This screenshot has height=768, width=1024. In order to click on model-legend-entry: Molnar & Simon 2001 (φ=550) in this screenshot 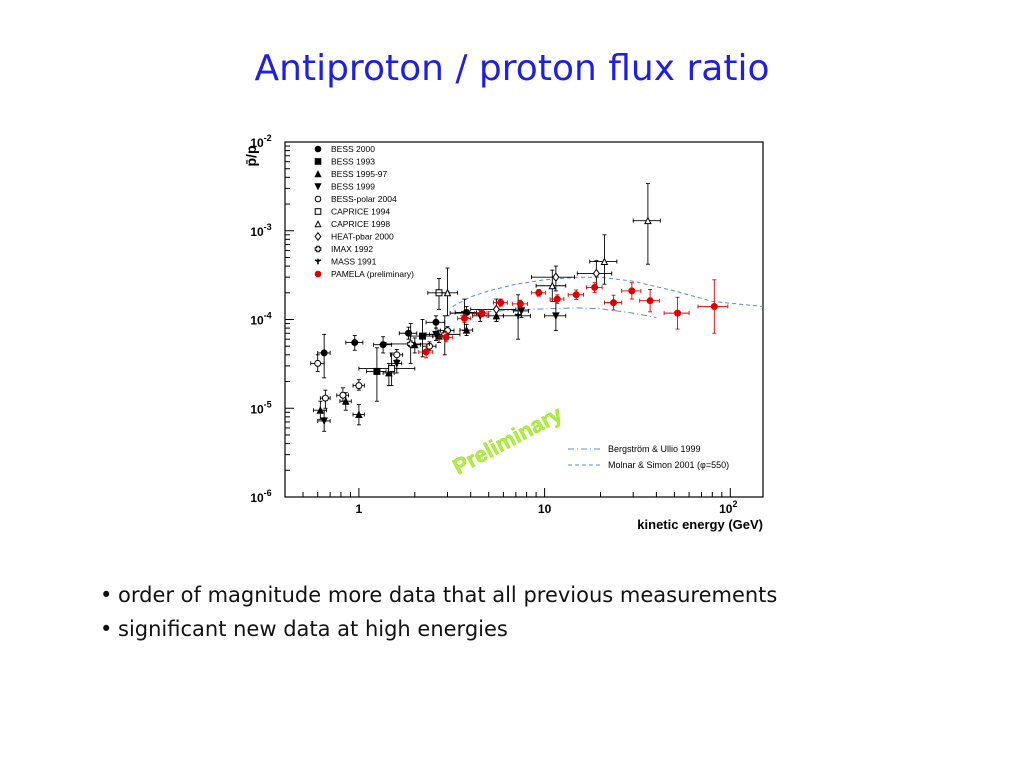, I will do `click(668, 465)`.